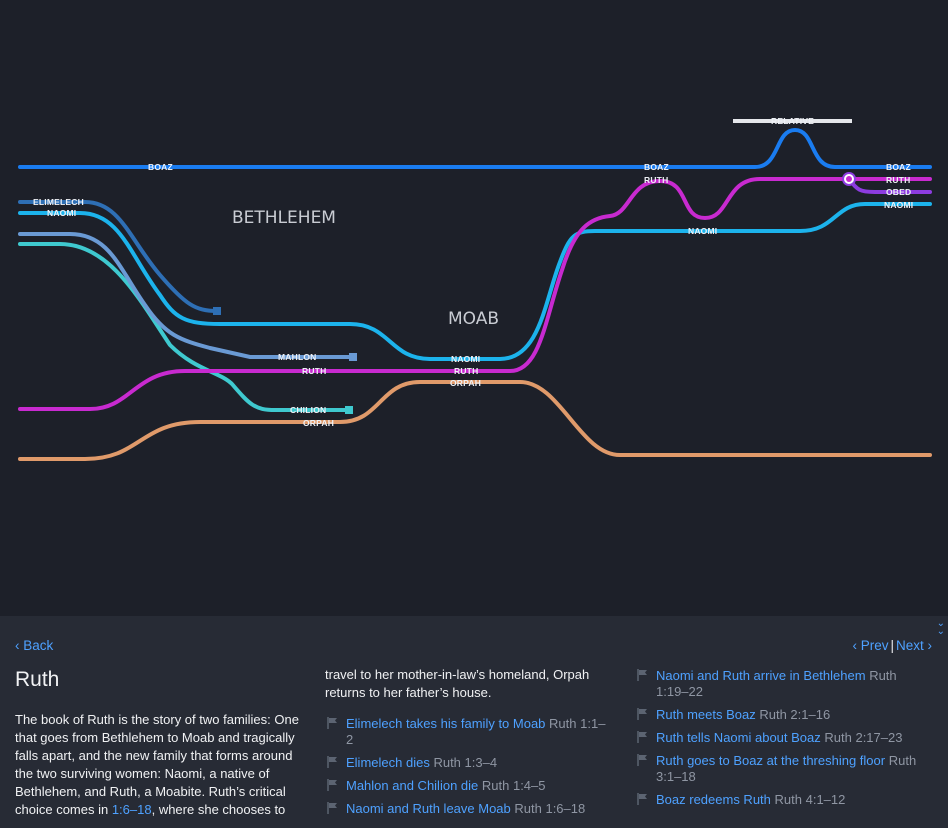 Image resolution: width=948 pixels, height=828 pixels. Describe the element at coordinates (713, 799) in the screenshot. I see `event-title: Boaz redeems Ruth` at that location.